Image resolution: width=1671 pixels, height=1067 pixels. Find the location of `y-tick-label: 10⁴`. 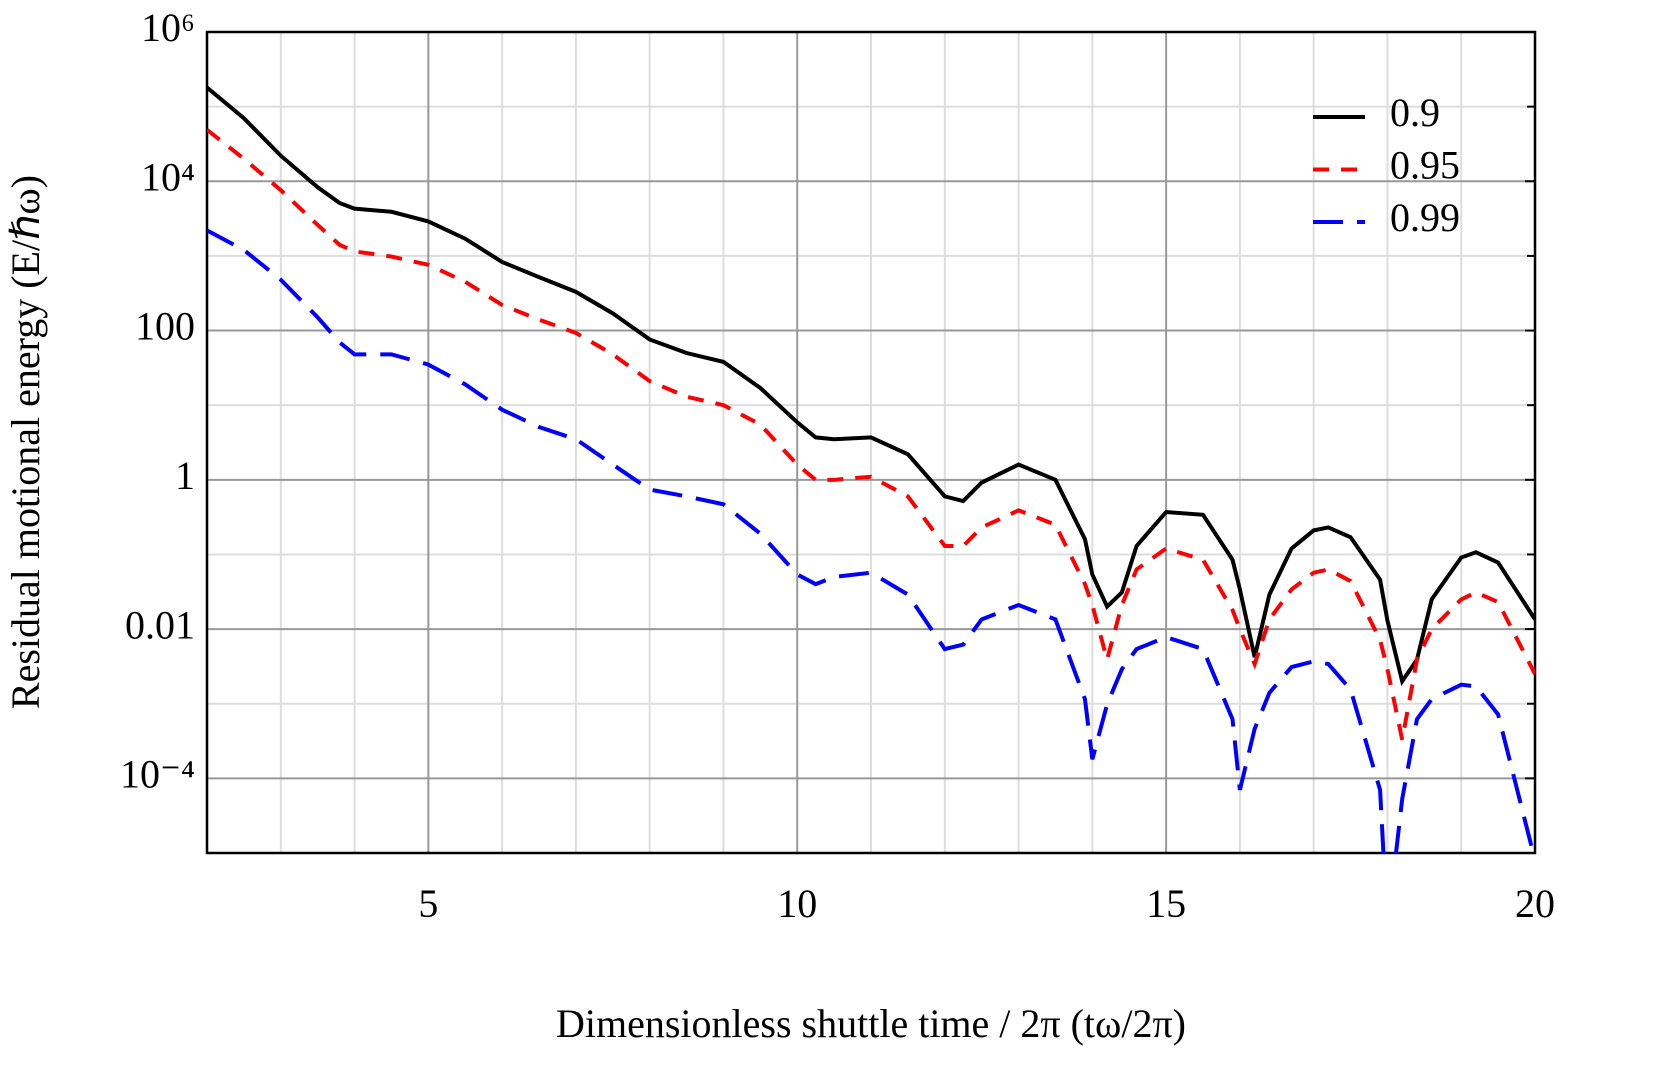

y-tick-label: 10⁴ is located at coordinates (168, 176).